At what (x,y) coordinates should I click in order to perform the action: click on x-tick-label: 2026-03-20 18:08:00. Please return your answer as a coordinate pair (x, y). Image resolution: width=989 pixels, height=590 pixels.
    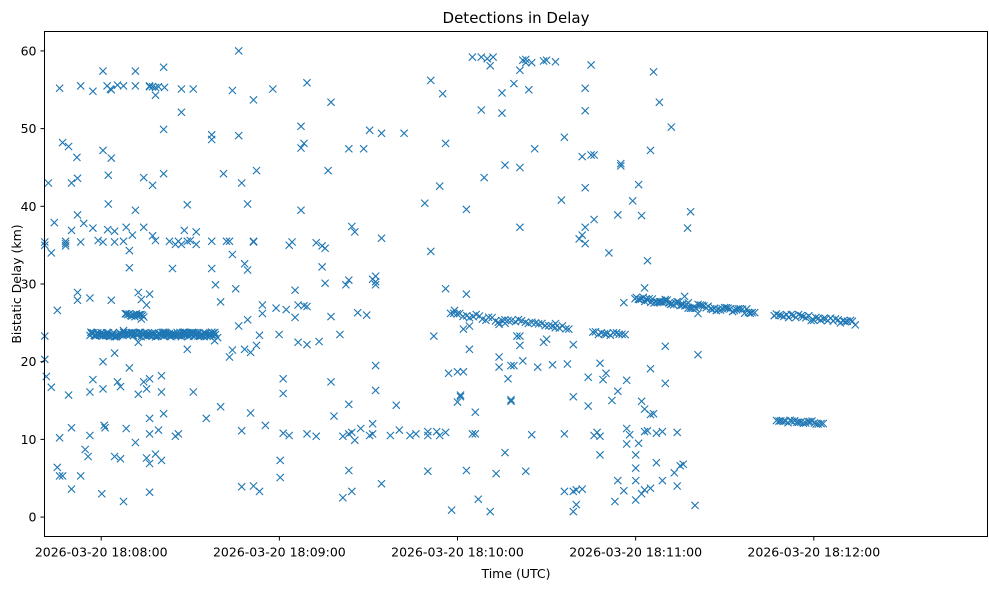
    Looking at the image, I should click on (101, 552).